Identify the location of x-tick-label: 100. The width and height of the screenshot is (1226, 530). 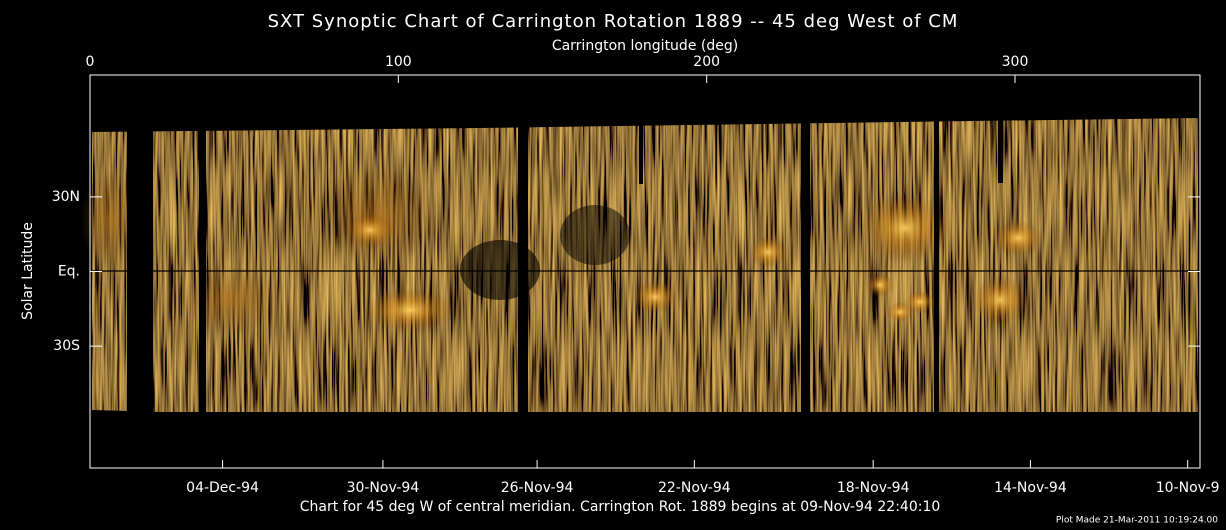
(398, 62).